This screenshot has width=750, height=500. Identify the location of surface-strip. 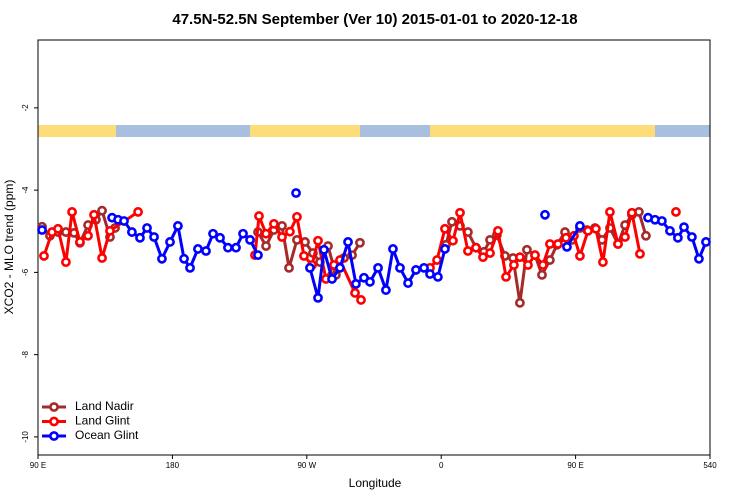
(374, 131).